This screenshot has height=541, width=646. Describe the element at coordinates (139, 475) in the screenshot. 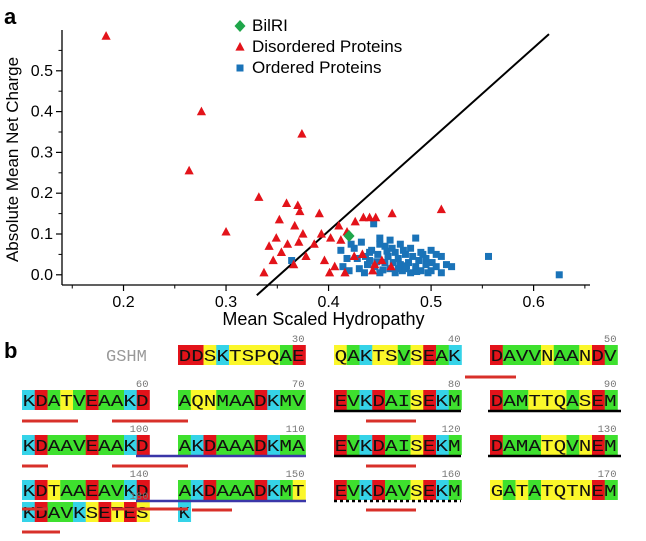

I see `residue-number: 140` at that location.